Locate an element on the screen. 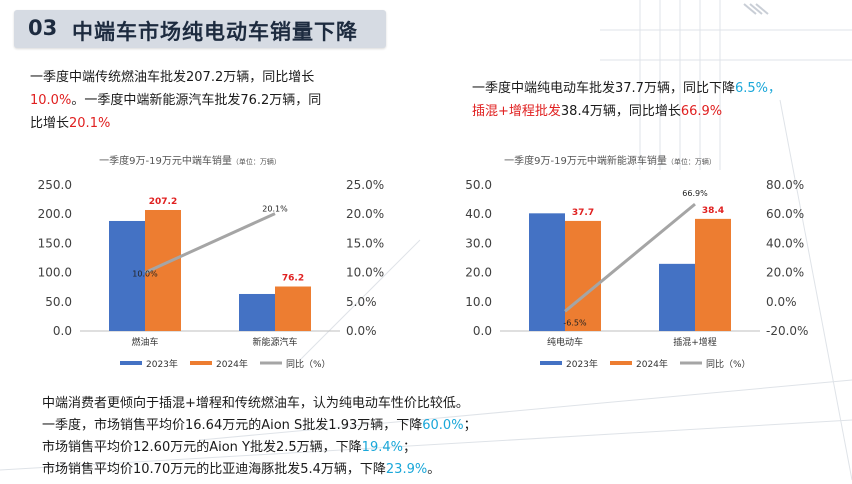  y-tick-label: 40.0 is located at coordinates (478, 214).